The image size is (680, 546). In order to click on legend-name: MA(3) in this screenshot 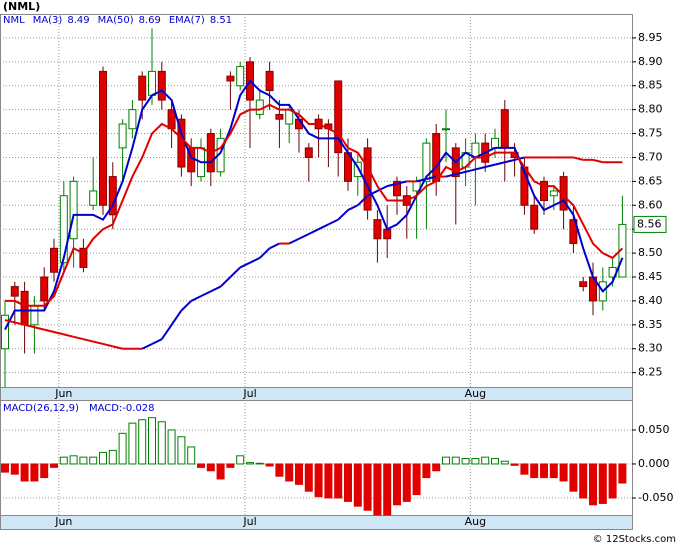, I will do `click(48, 20)`.